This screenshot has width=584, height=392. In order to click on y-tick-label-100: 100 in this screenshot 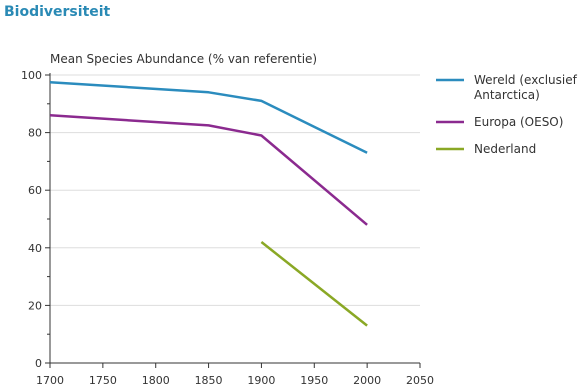, I will do `click(31, 75)`.